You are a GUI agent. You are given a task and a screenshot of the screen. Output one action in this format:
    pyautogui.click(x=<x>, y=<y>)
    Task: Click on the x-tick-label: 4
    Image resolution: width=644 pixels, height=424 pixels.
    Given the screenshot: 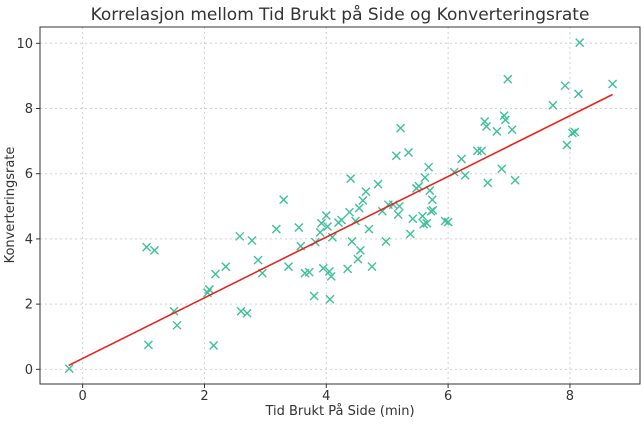 What is the action you would take?
    pyautogui.click(x=326, y=396)
    